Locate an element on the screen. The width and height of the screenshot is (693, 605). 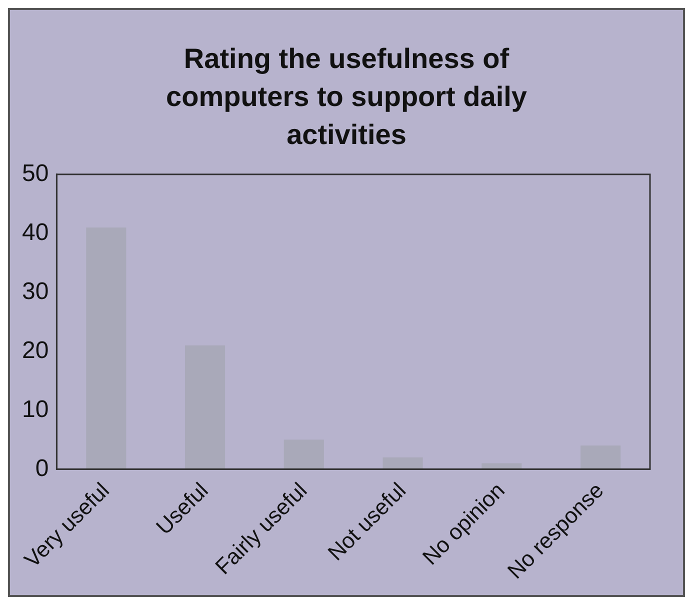
chart-title: Rating the usefulness of computers to support daily activities is located at coordinates (346, 97).